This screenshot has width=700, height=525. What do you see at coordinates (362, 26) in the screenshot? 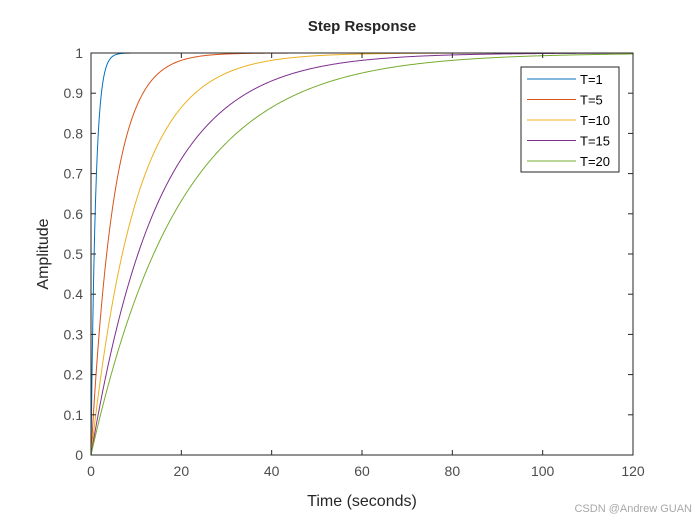
I see `chart-title: Step Response` at bounding box center [362, 26].